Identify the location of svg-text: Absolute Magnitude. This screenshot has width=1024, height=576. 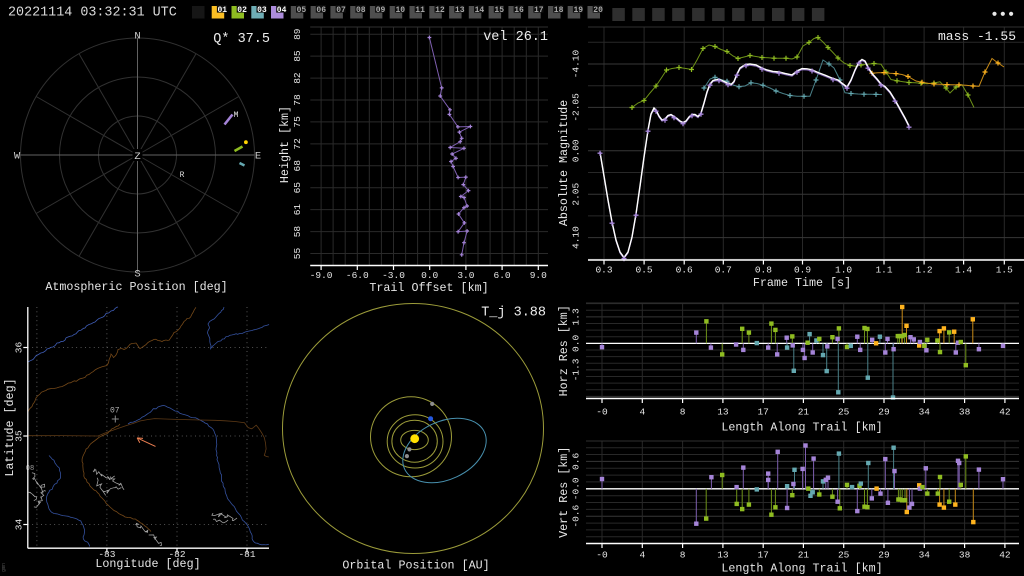
(564, 163).